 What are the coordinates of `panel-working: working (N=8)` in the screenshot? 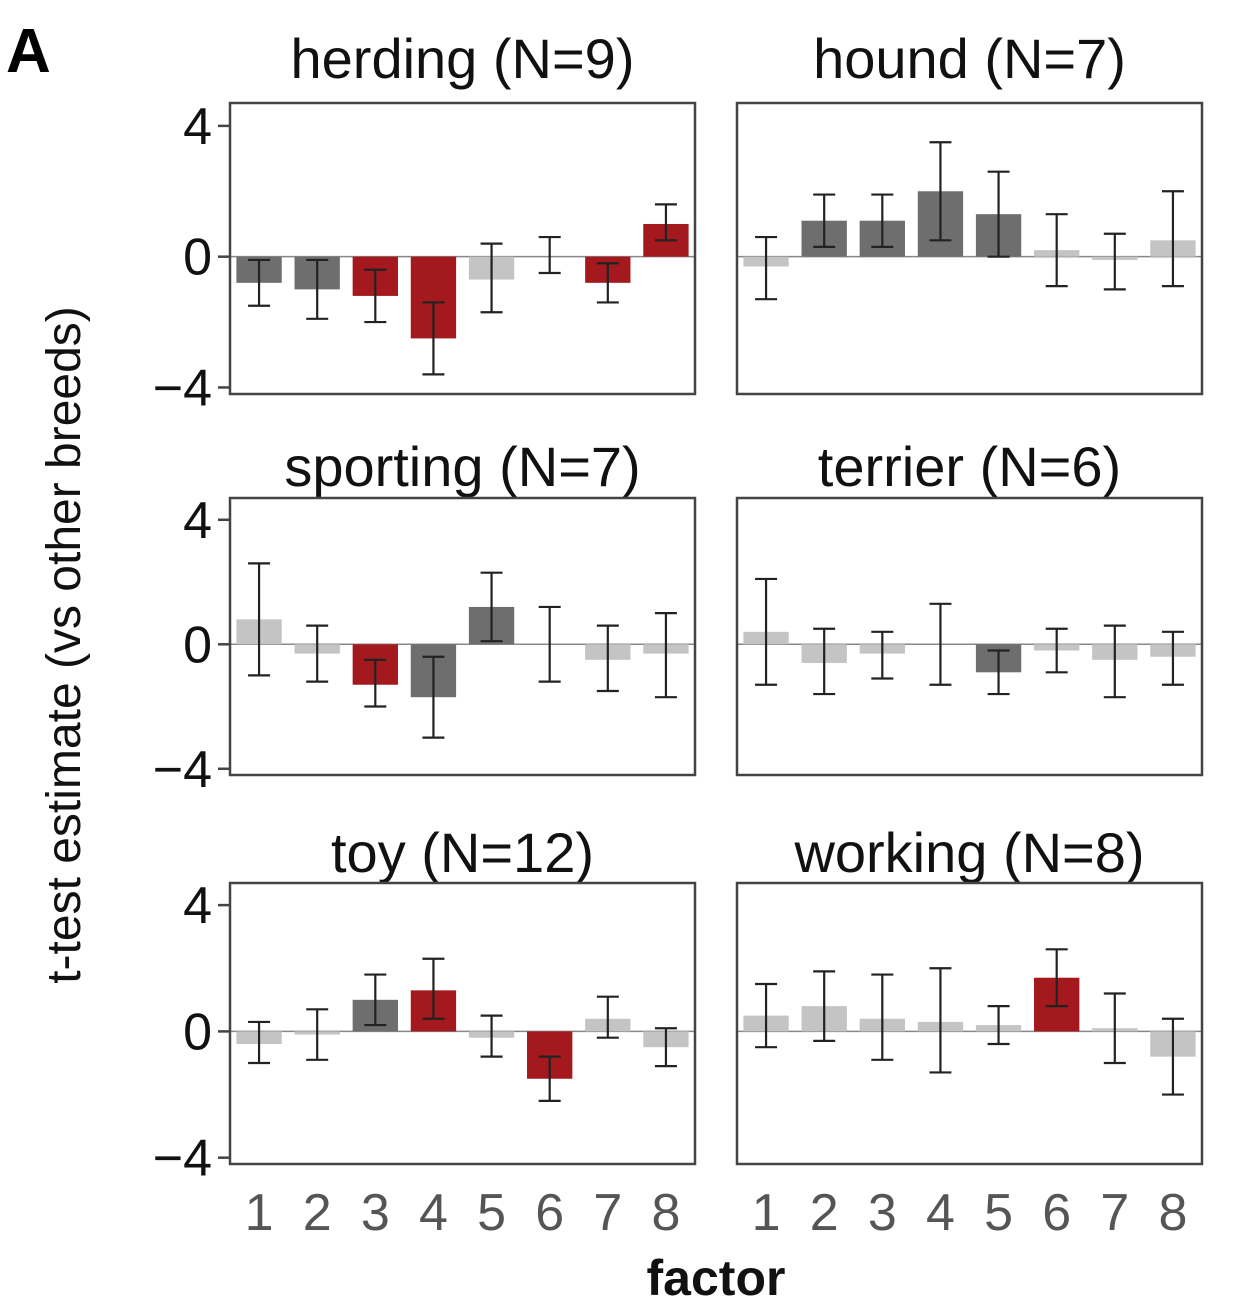 It's located at (969, 993).